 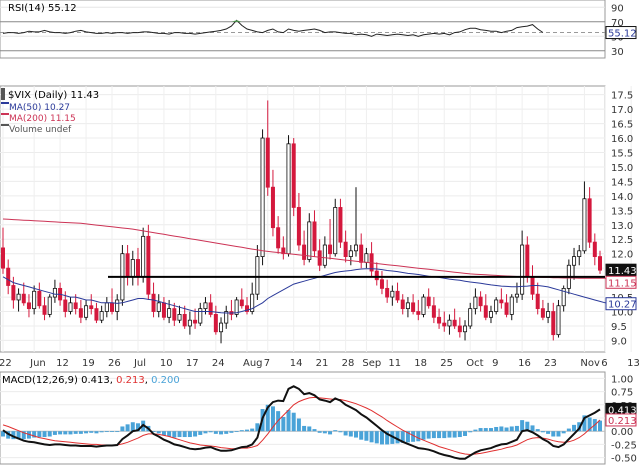 What do you see at coordinates (622, 313) in the screenshot?
I see `price-tick-label: 10.0` at bounding box center [622, 313].